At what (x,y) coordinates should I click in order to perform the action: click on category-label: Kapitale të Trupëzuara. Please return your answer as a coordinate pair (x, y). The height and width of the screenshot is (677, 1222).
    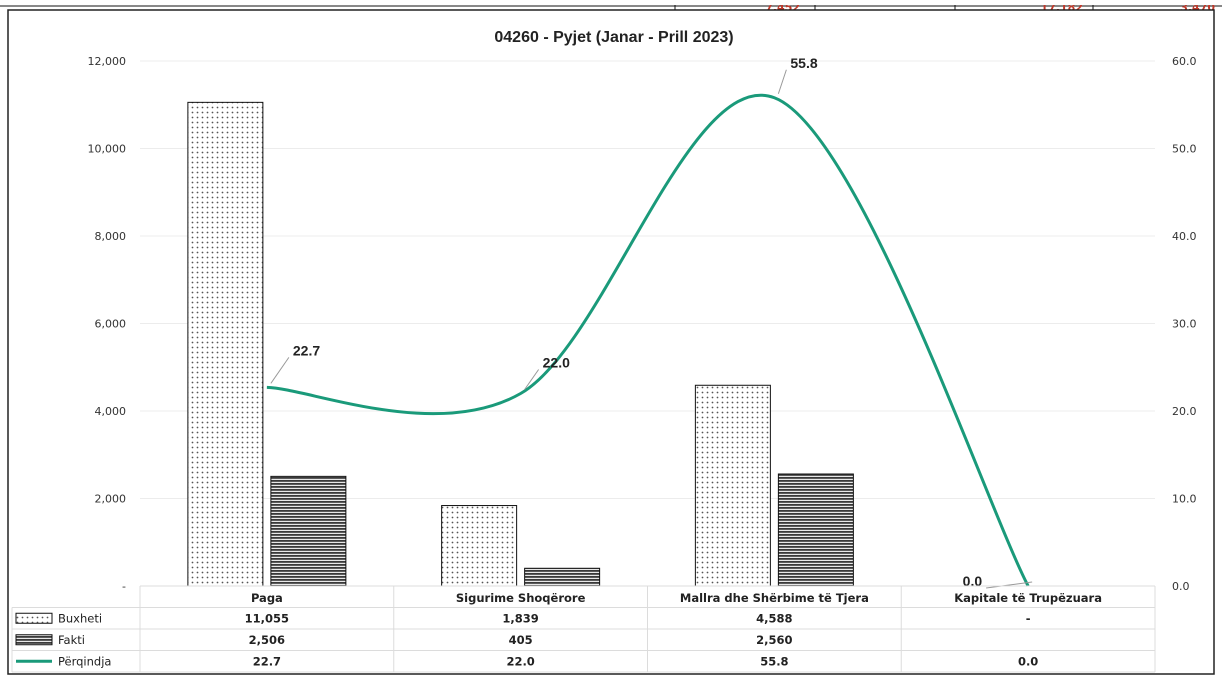
    Looking at the image, I should click on (1028, 598).